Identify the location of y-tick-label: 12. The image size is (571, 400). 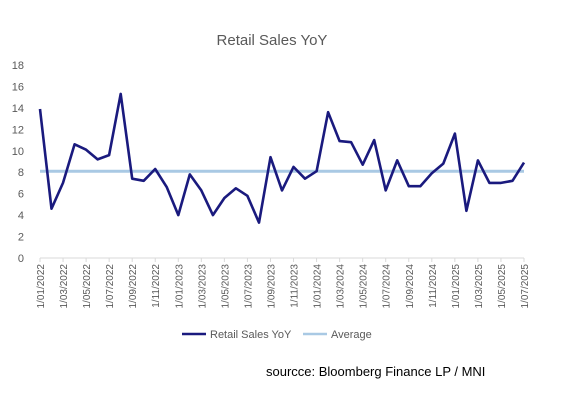
(18, 130).